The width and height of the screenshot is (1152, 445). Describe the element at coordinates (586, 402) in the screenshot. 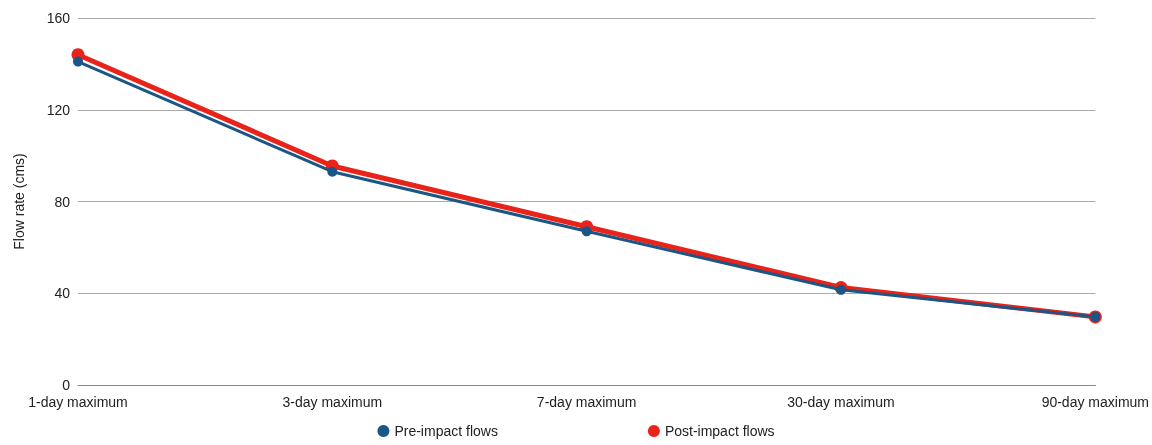

I see `x-tick-label: 7-day maximum` at that location.